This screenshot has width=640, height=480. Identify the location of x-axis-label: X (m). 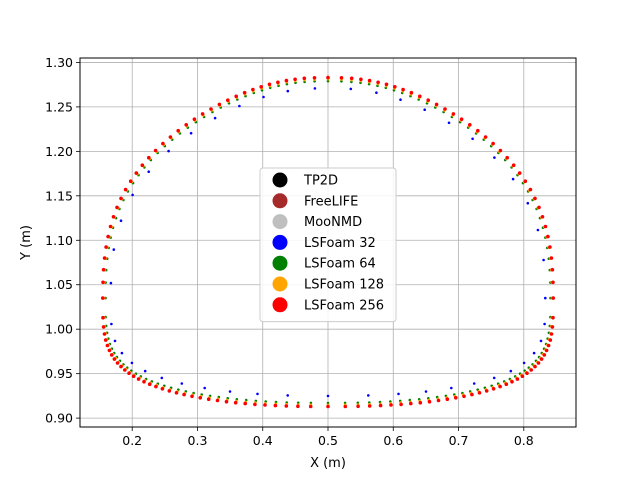
(328, 463).